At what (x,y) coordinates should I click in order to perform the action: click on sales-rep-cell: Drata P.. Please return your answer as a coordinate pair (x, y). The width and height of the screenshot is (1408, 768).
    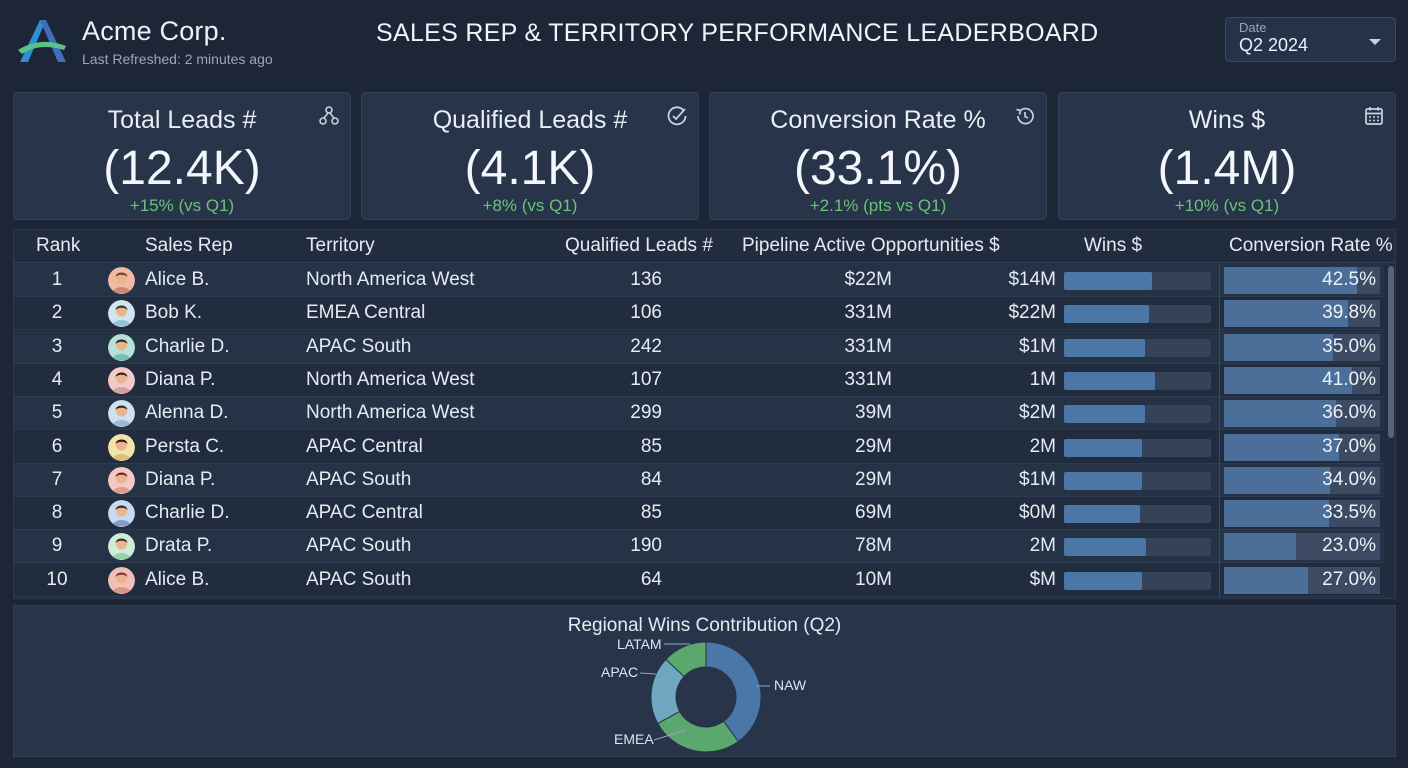
    Looking at the image, I should click on (179, 546).